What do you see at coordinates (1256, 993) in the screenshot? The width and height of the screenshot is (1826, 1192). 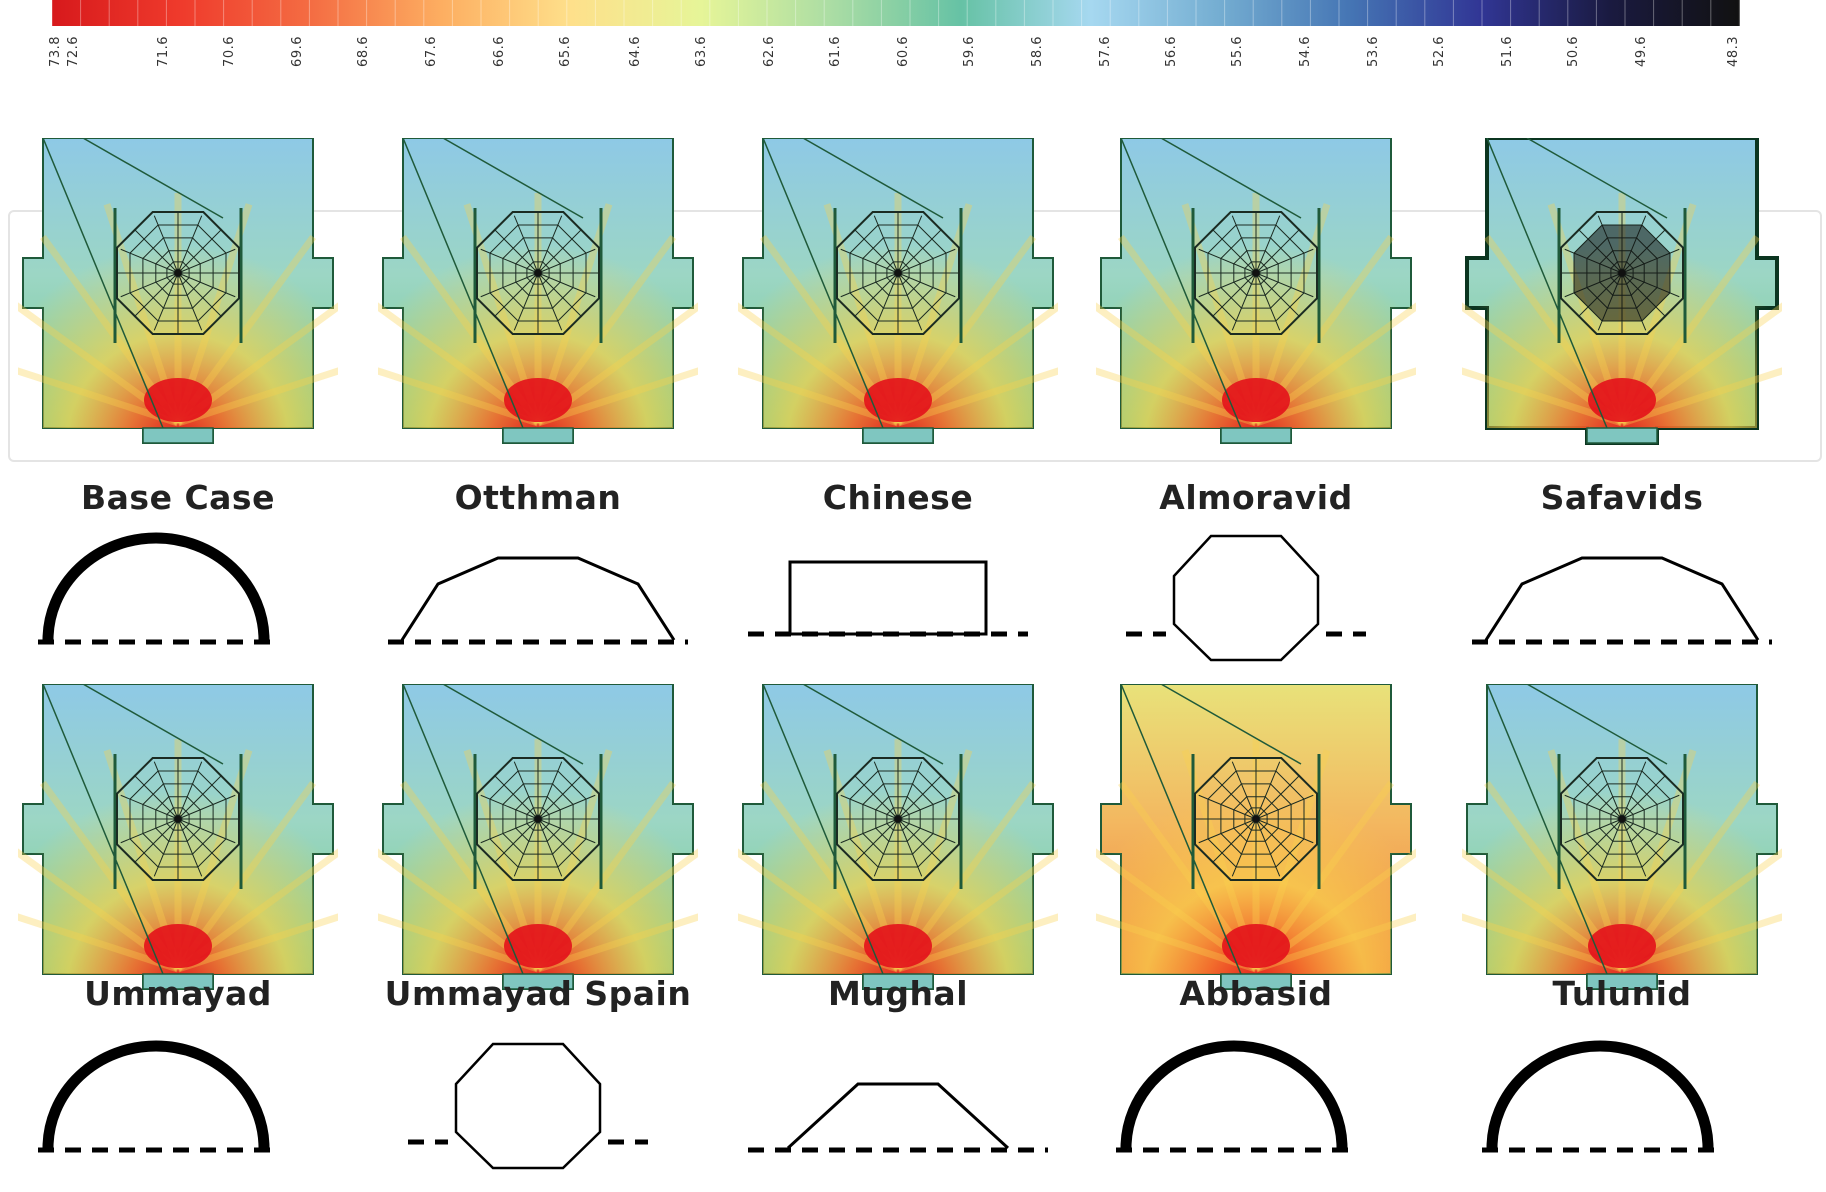 I see `case-label: Abbasid` at bounding box center [1256, 993].